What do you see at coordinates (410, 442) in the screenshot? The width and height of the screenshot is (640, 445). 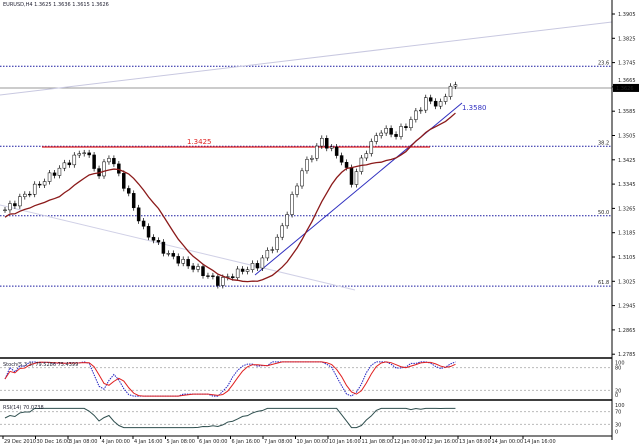 I see `time-tick-label: 12 Jan 00:00` at bounding box center [410, 442].